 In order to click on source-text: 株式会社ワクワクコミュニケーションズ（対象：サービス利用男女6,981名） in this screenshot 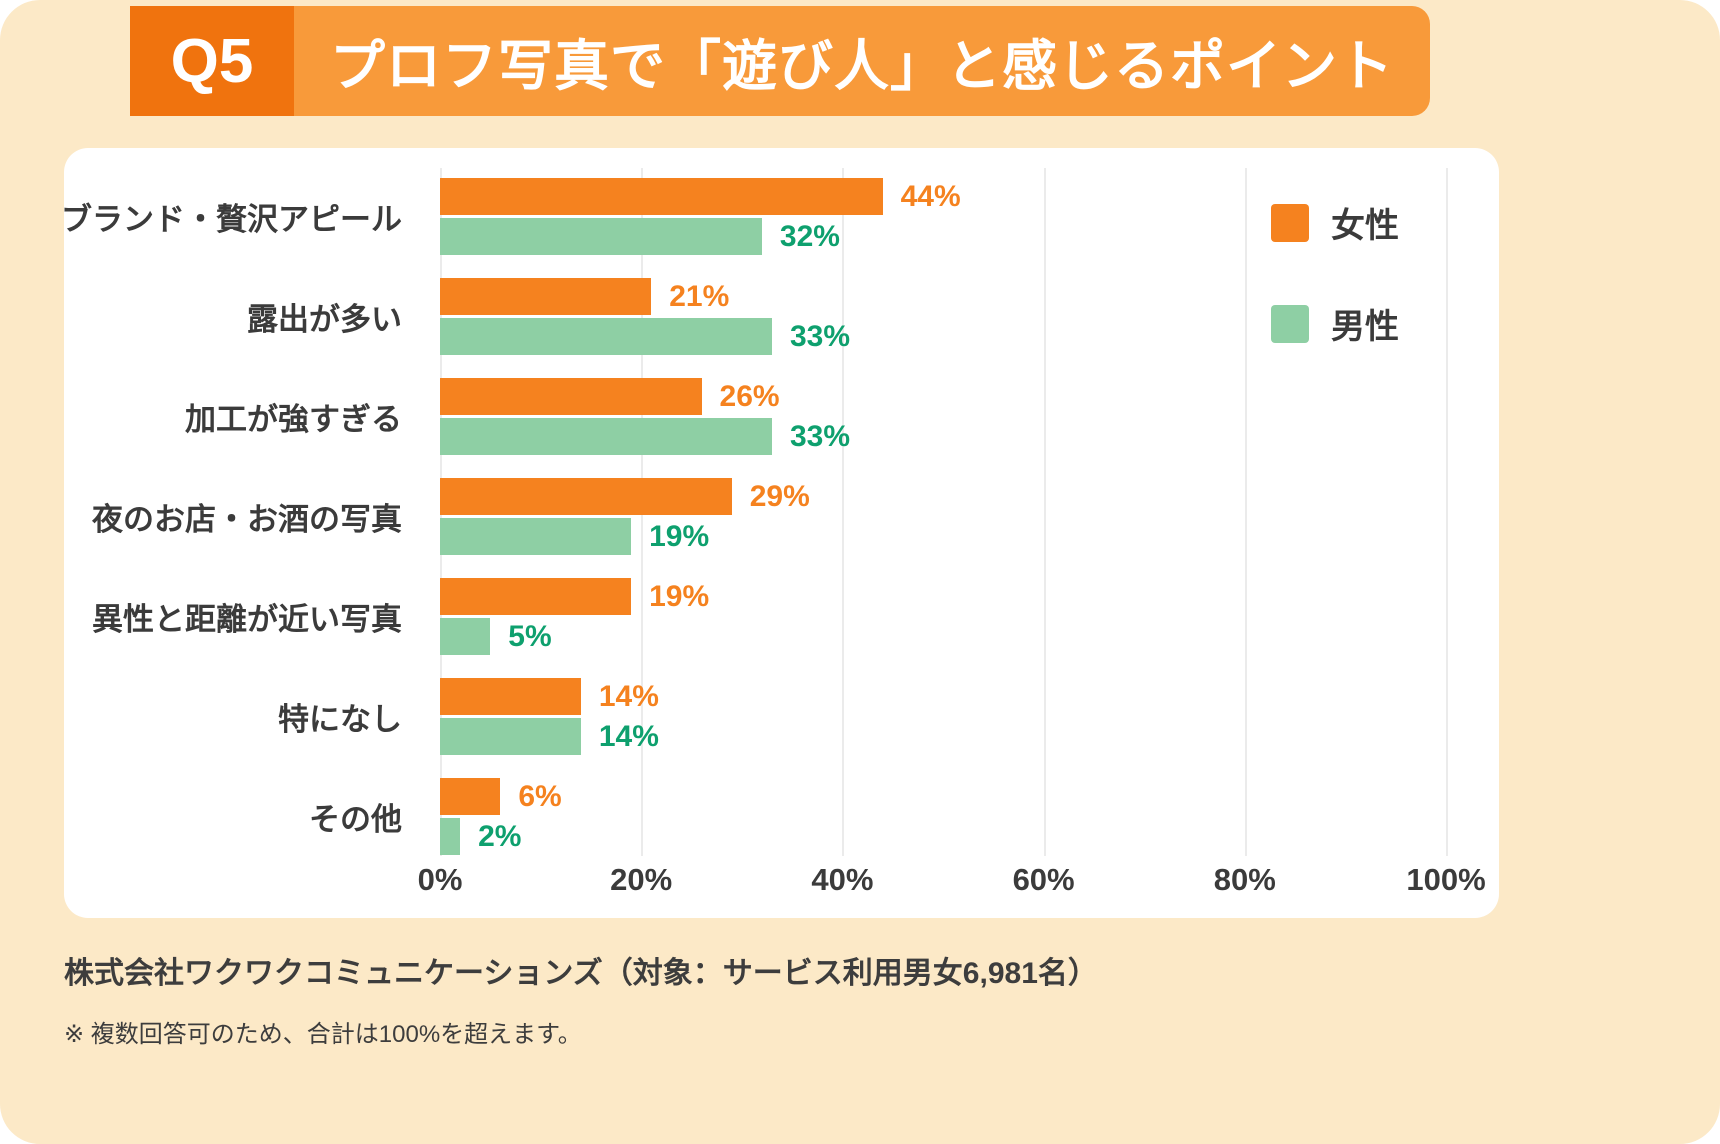, I will do `click(581, 973)`.